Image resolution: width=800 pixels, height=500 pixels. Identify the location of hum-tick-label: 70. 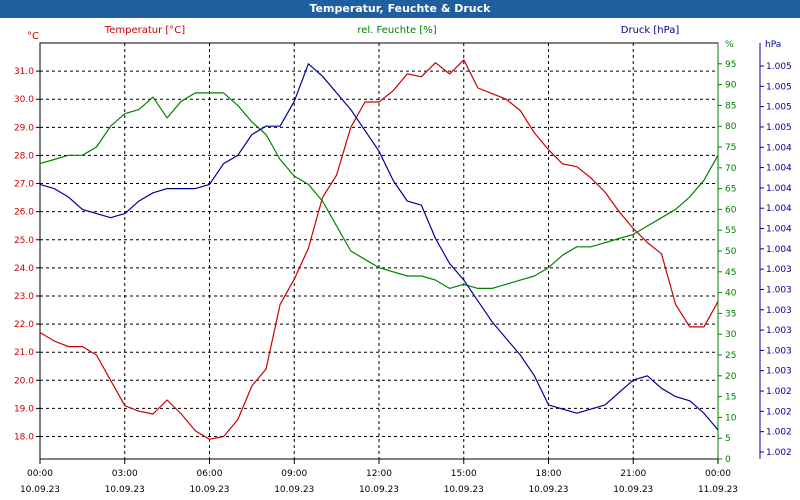
(731, 169).